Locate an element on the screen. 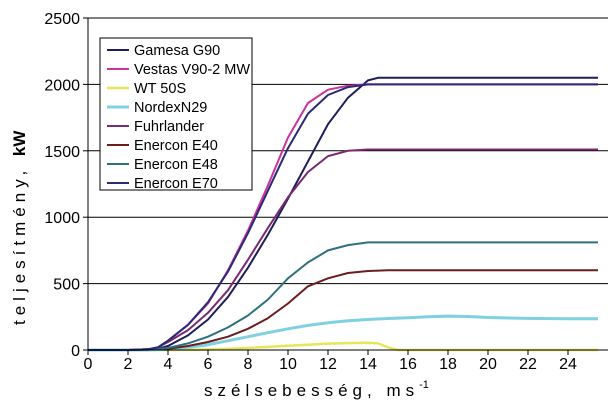 This screenshot has width=614, height=405. x-axis-label-superscript: -1 is located at coordinates (424, 385).